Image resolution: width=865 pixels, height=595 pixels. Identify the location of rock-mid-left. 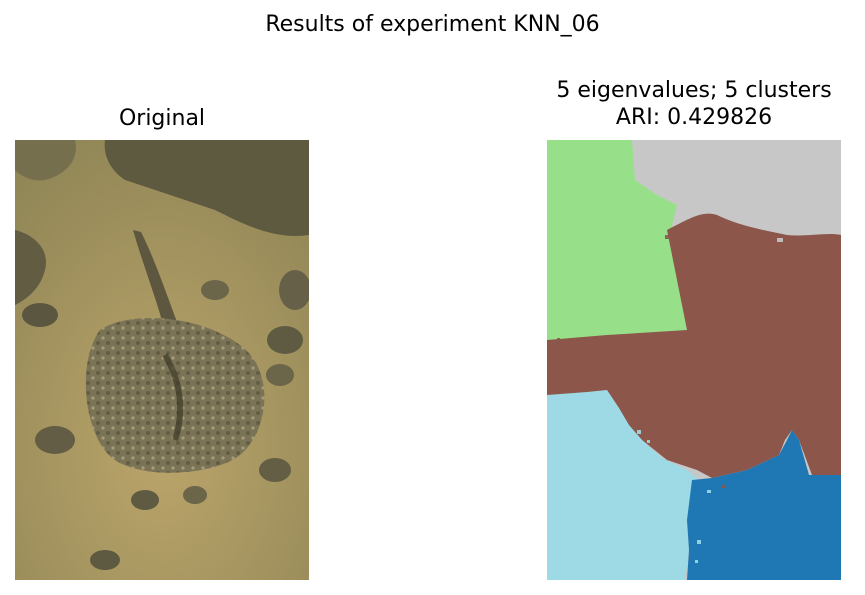
(40, 315).